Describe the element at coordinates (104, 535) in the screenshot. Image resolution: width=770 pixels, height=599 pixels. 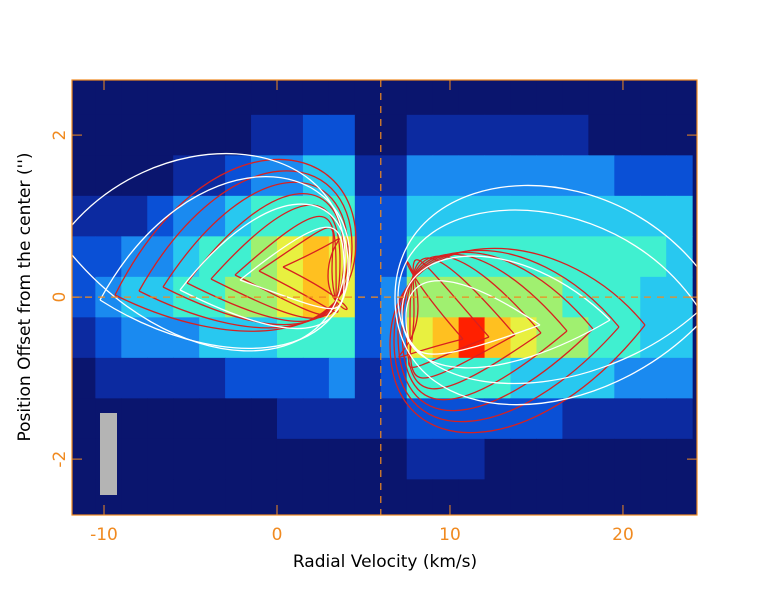
I see `x-tick-label: -10` at that location.